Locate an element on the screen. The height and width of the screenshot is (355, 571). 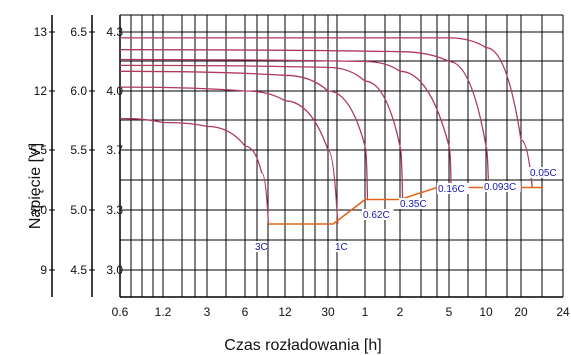
y-tick-label-6v: 5.0 is located at coordinates (78, 210).